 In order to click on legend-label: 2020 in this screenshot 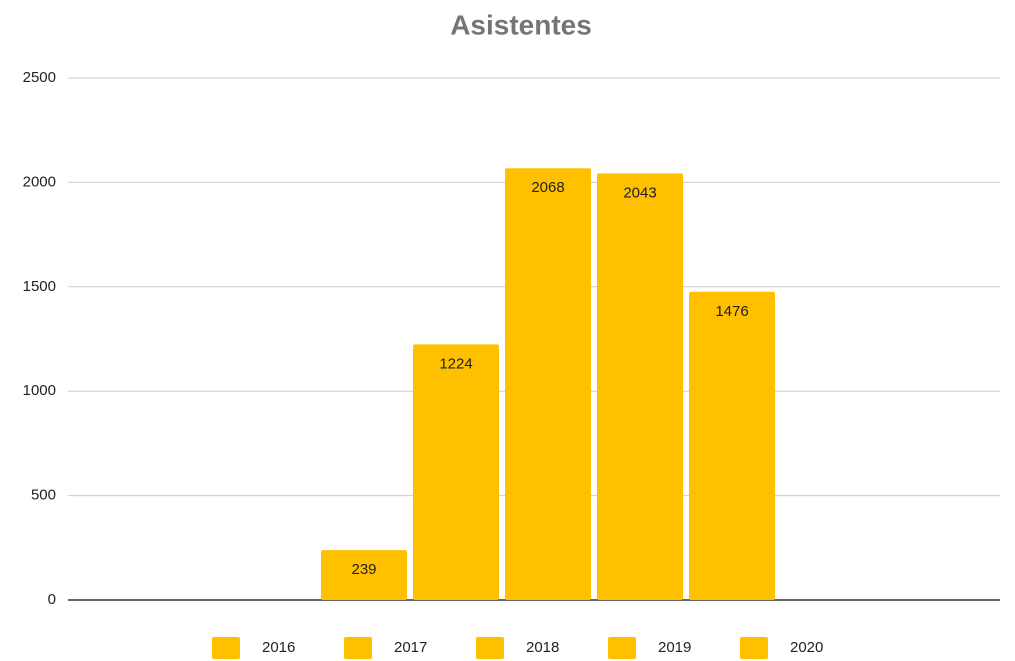, I will do `click(806, 647)`.